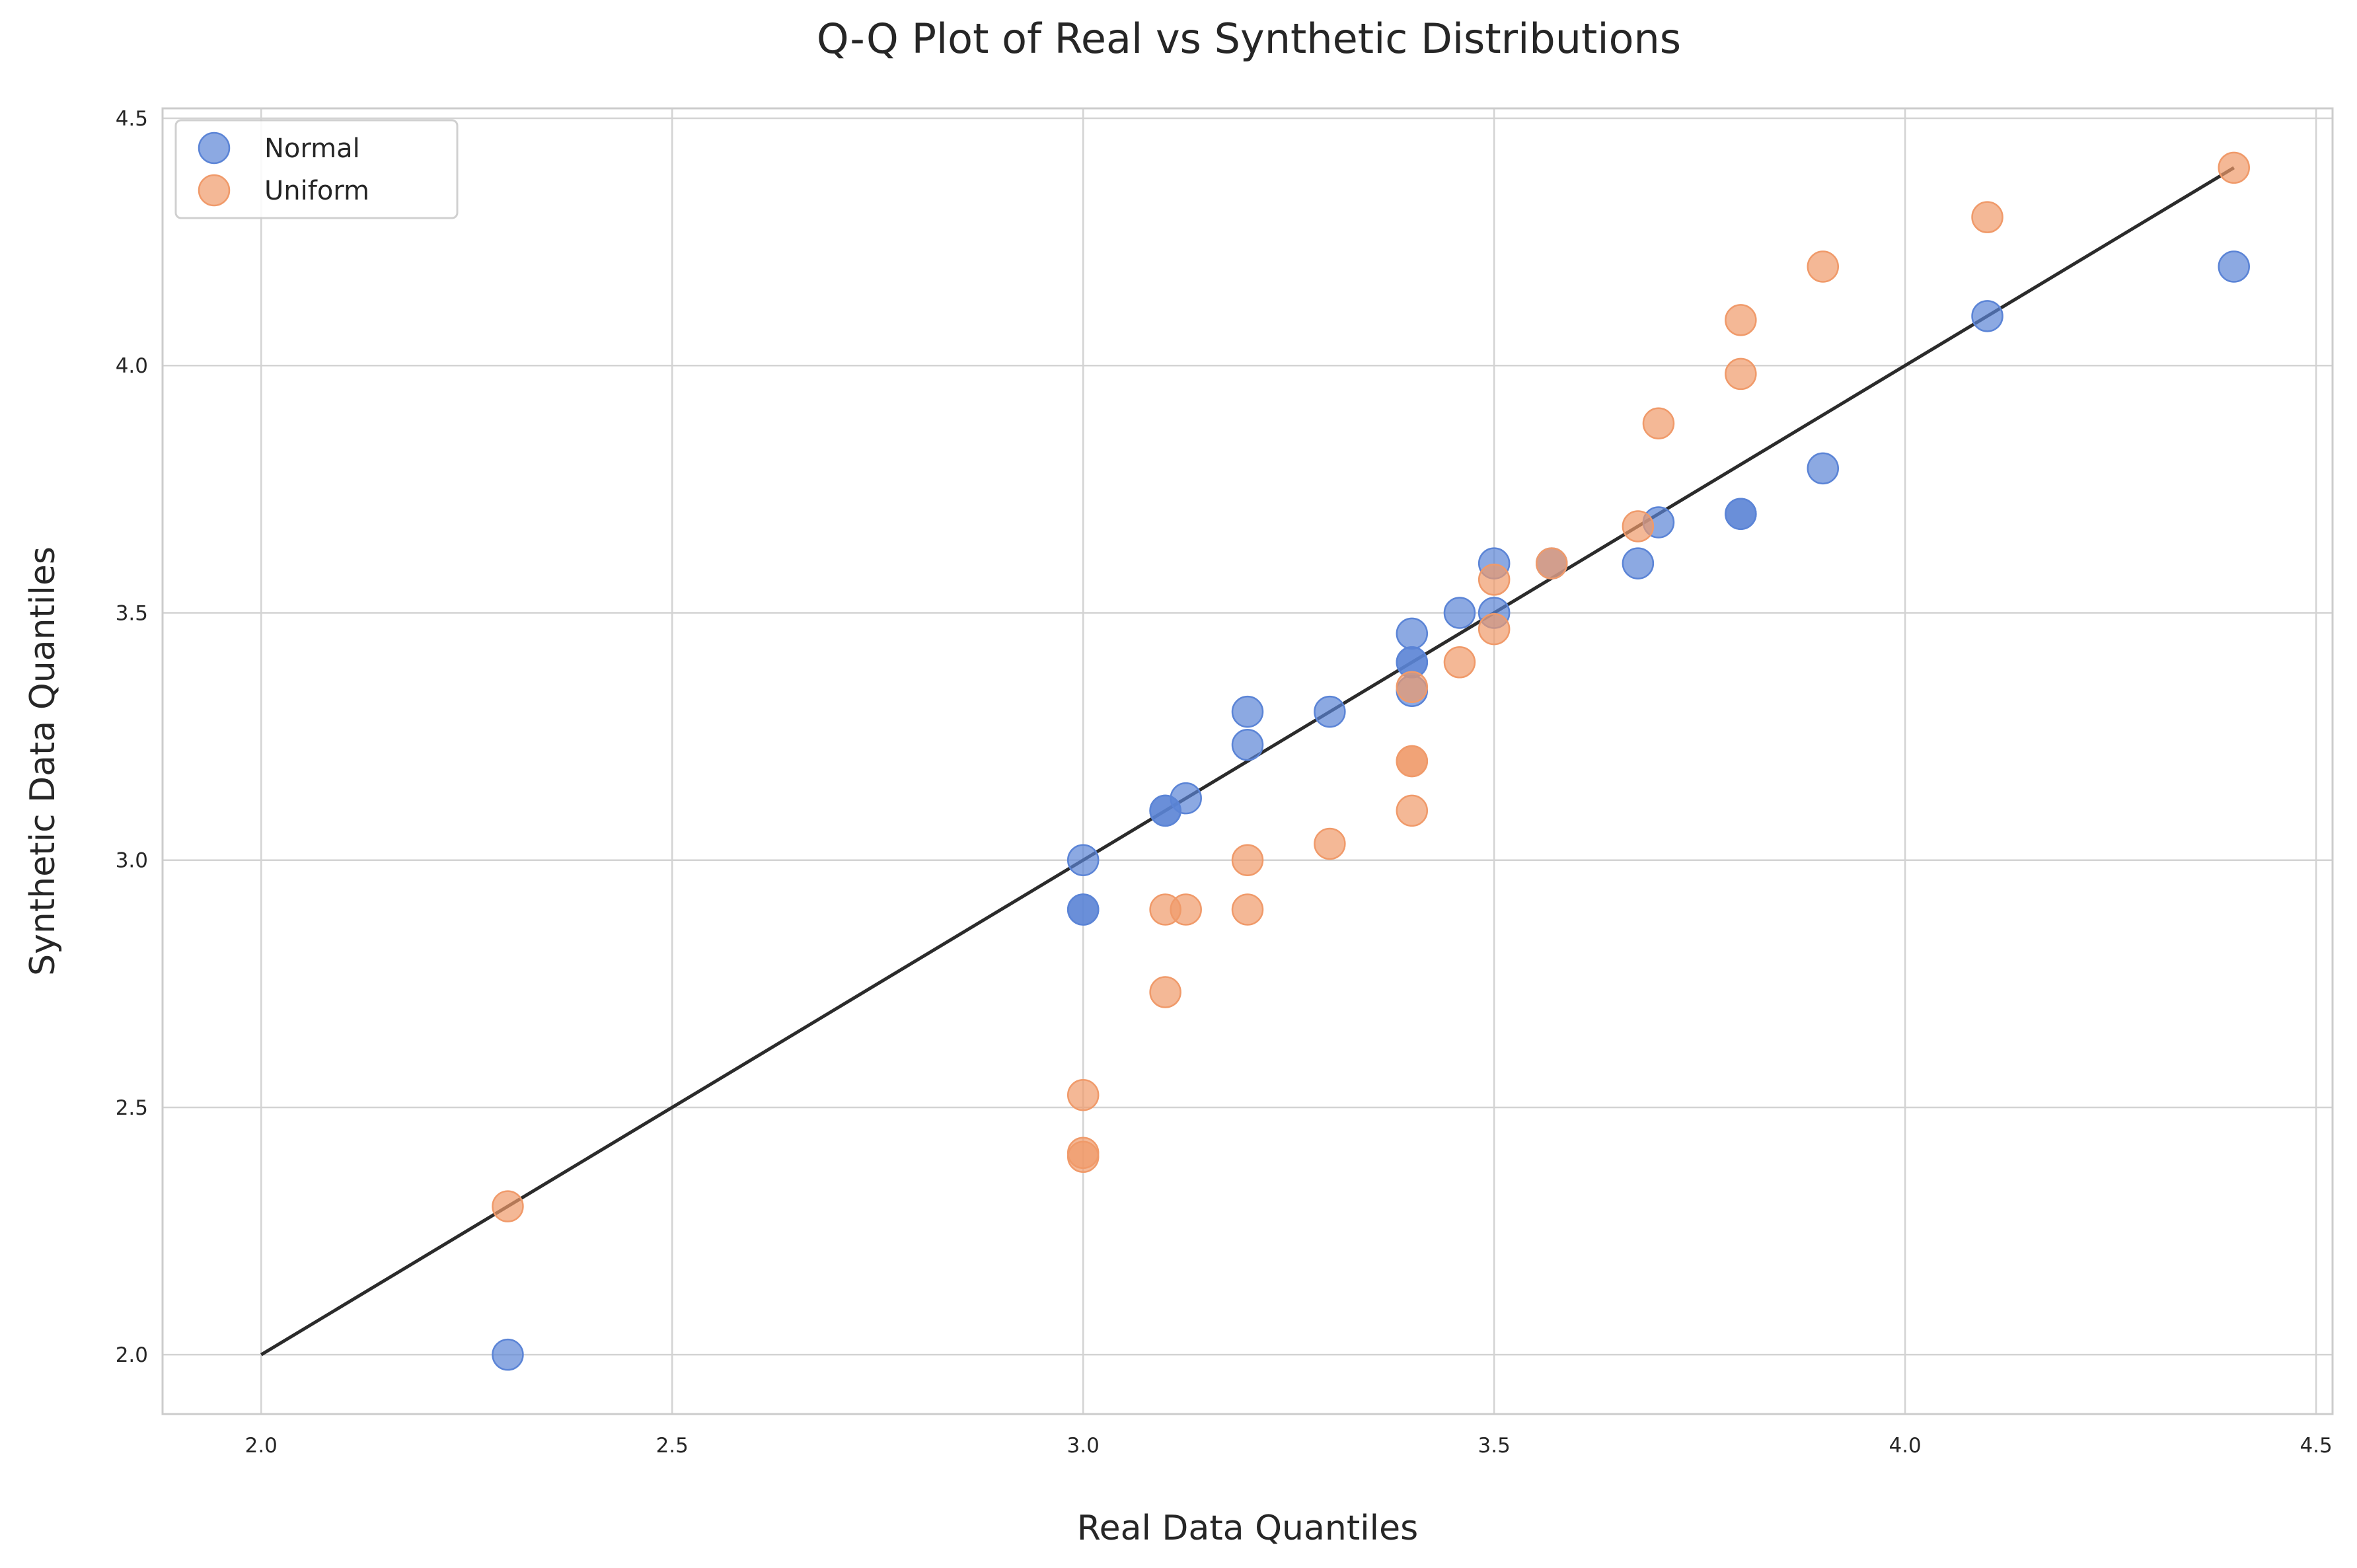 The image size is (2357, 1568). Describe the element at coordinates (312, 148) in the screenshot. I see `legend-label-normal: Normal` at that location.